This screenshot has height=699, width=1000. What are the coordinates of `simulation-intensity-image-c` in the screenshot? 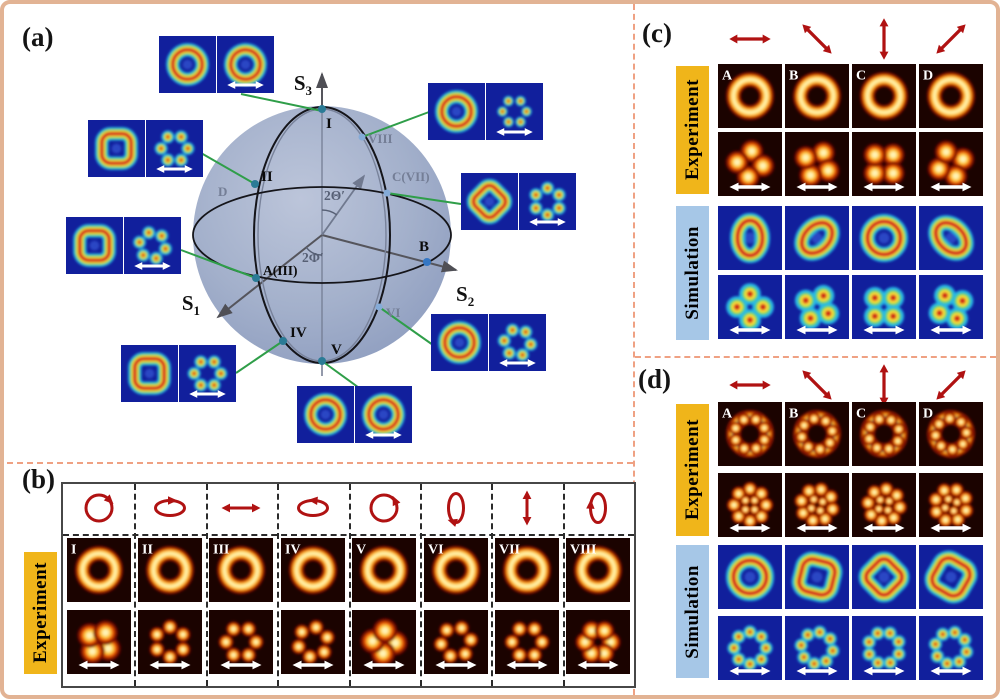 It's located at (951, 238).